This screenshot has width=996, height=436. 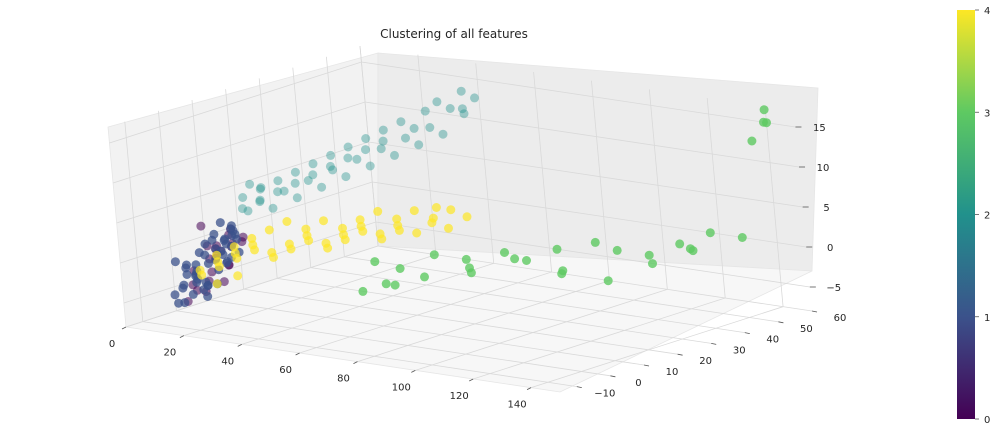 I want to click on x-tick-label: 100, so click(x=401, y=387).